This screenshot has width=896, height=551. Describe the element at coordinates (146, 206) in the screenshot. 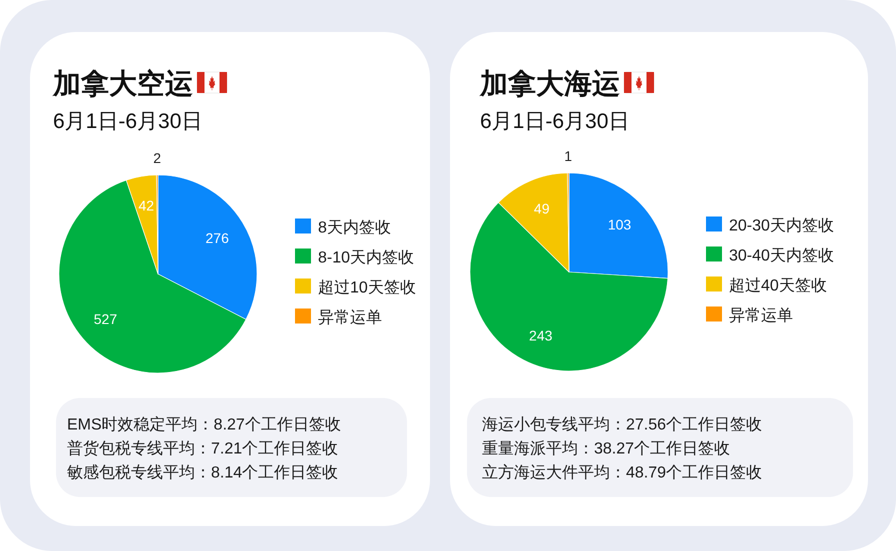

I see `data-label: 42` at that location.